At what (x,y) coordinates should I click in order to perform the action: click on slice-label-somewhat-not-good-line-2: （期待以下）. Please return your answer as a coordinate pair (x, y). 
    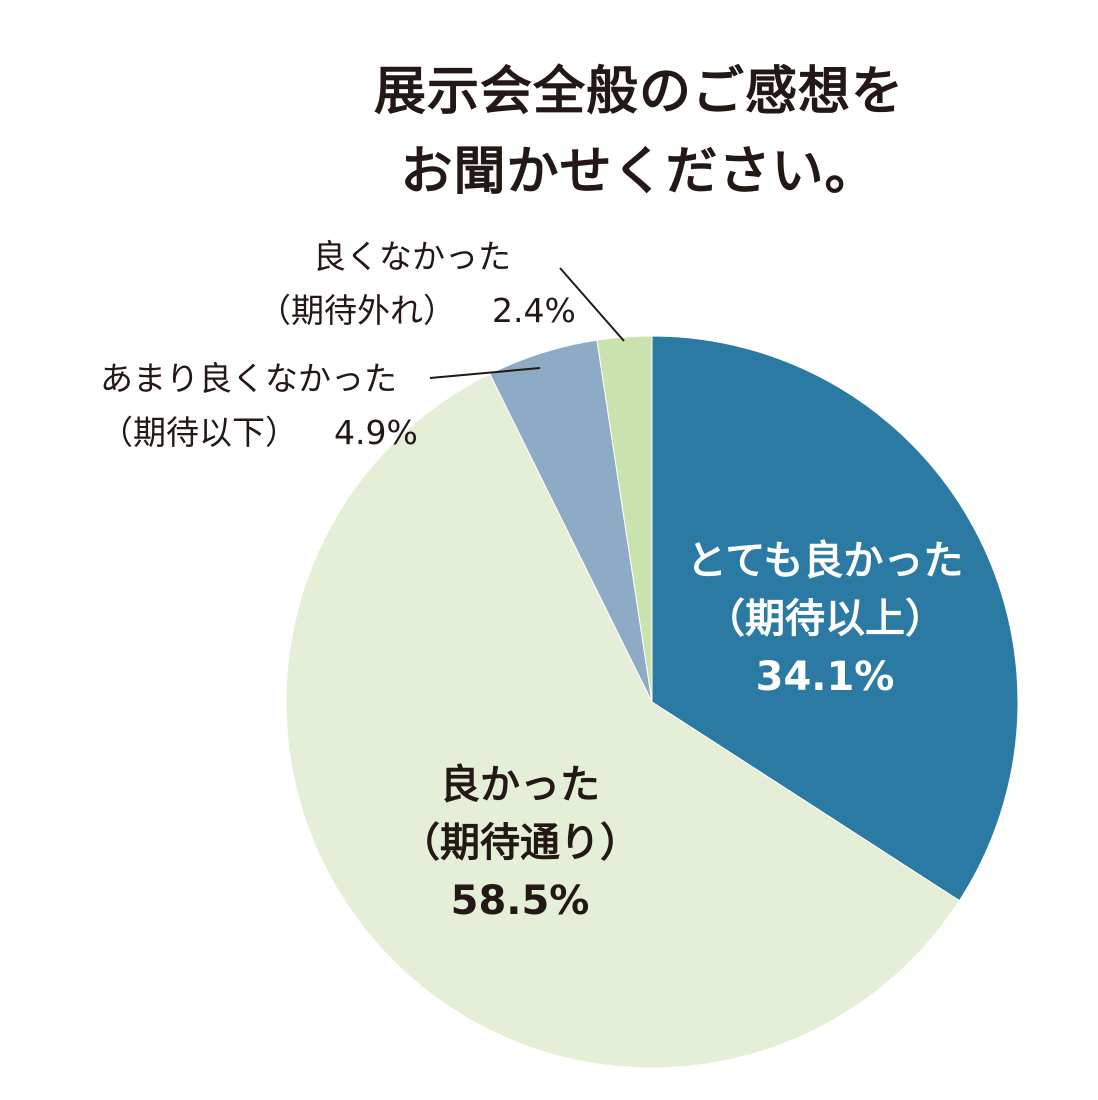
    Looking at the image, I should click on (199, 432).